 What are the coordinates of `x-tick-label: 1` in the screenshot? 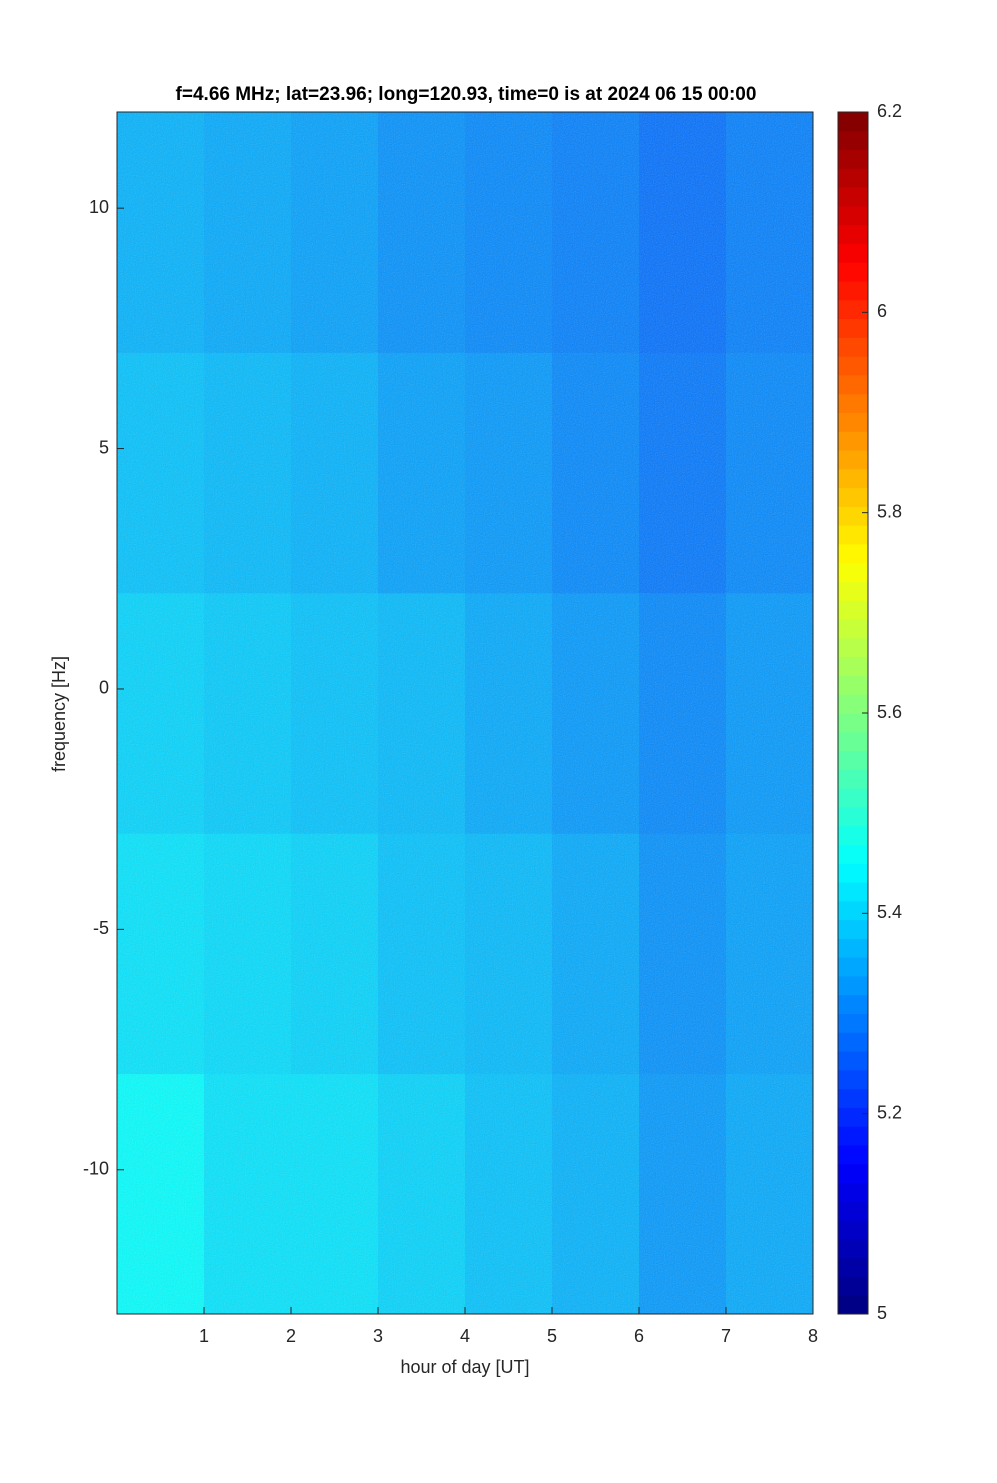 It's located at (204, 1336).